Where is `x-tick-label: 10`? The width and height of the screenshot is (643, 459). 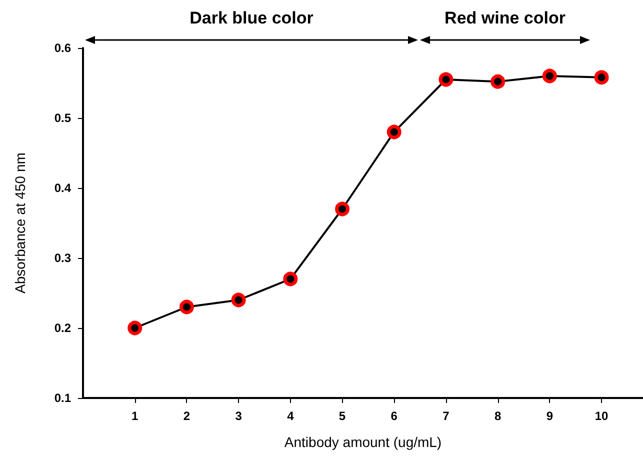
x-tick-label: 10 is located at coordinates (601, 416).